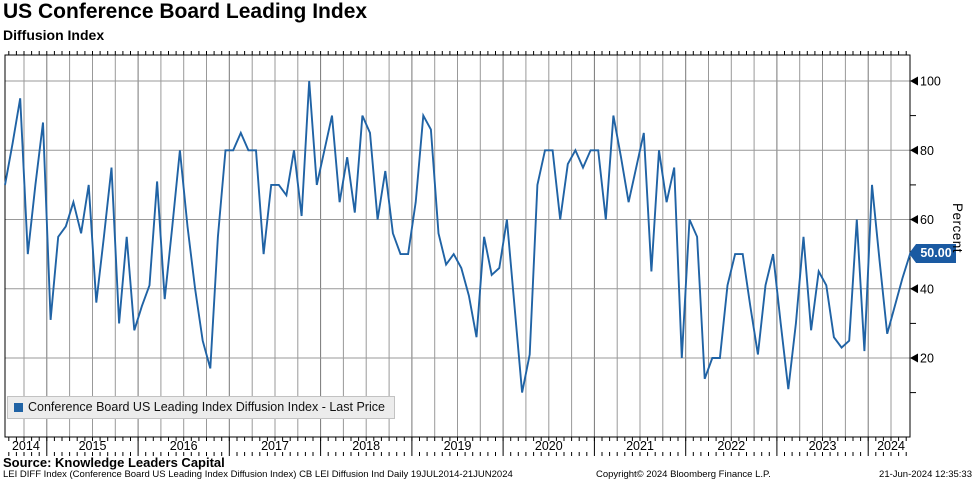 The width and height of the screenshot is (975, 482). I want to click on chart-title: US Conference Board Leading Index, so click(185, 11).